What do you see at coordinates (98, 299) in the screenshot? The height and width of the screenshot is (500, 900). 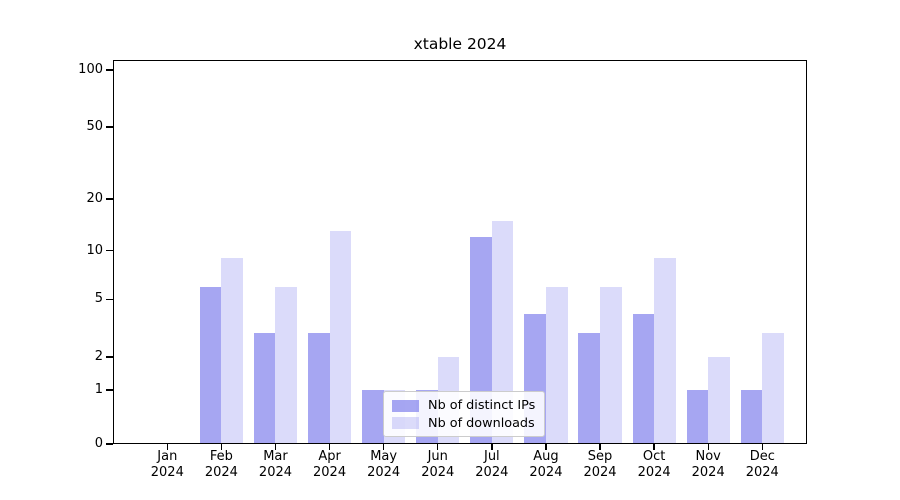 I see `y-axis-tick-label: 5` at bounding box center [98, 299].